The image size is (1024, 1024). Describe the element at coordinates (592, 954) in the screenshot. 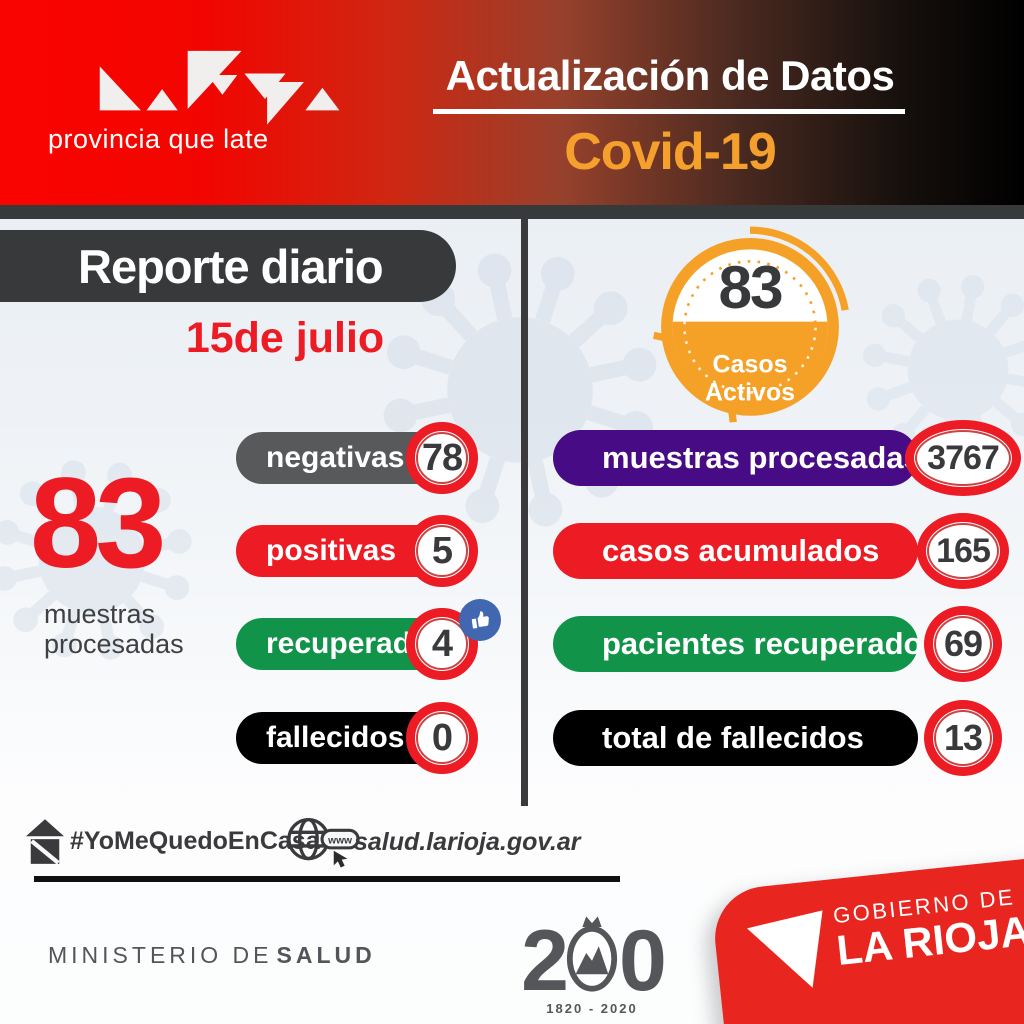

I see `bicentennial-emblem-icon` at that location.